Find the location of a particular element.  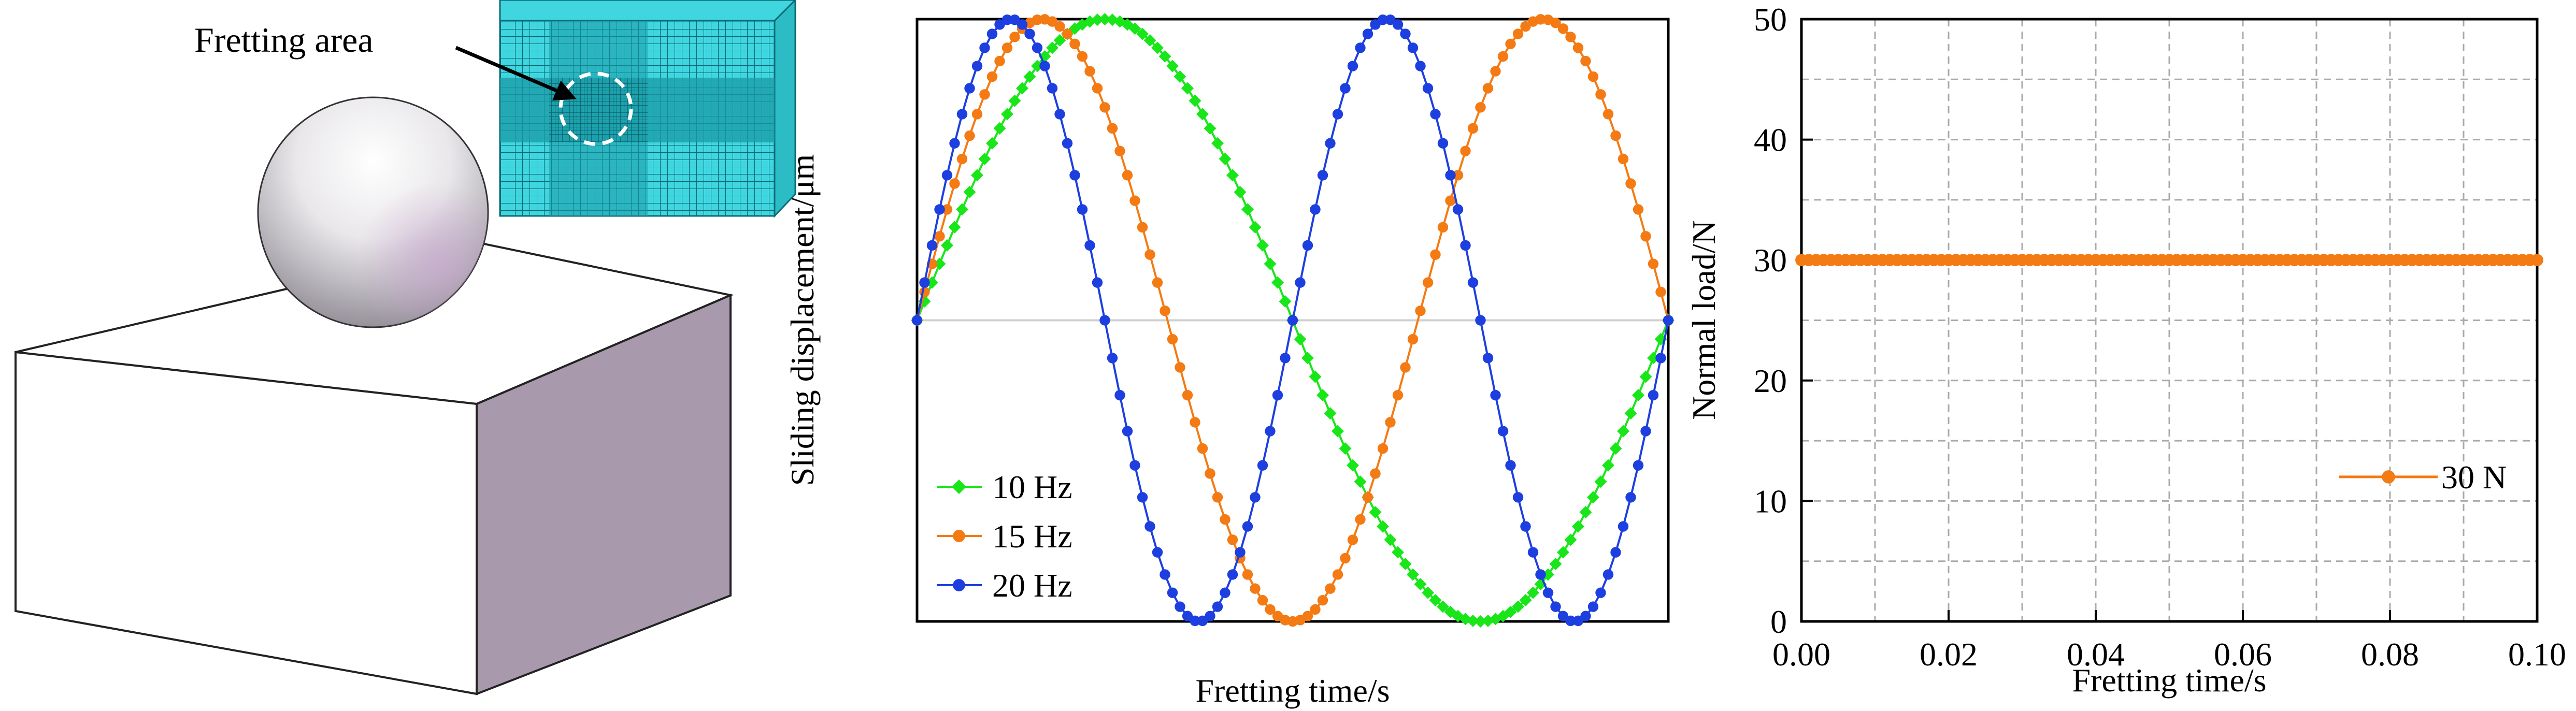

fretting-area-label: Fretting area is located at coordinates (284, 40).